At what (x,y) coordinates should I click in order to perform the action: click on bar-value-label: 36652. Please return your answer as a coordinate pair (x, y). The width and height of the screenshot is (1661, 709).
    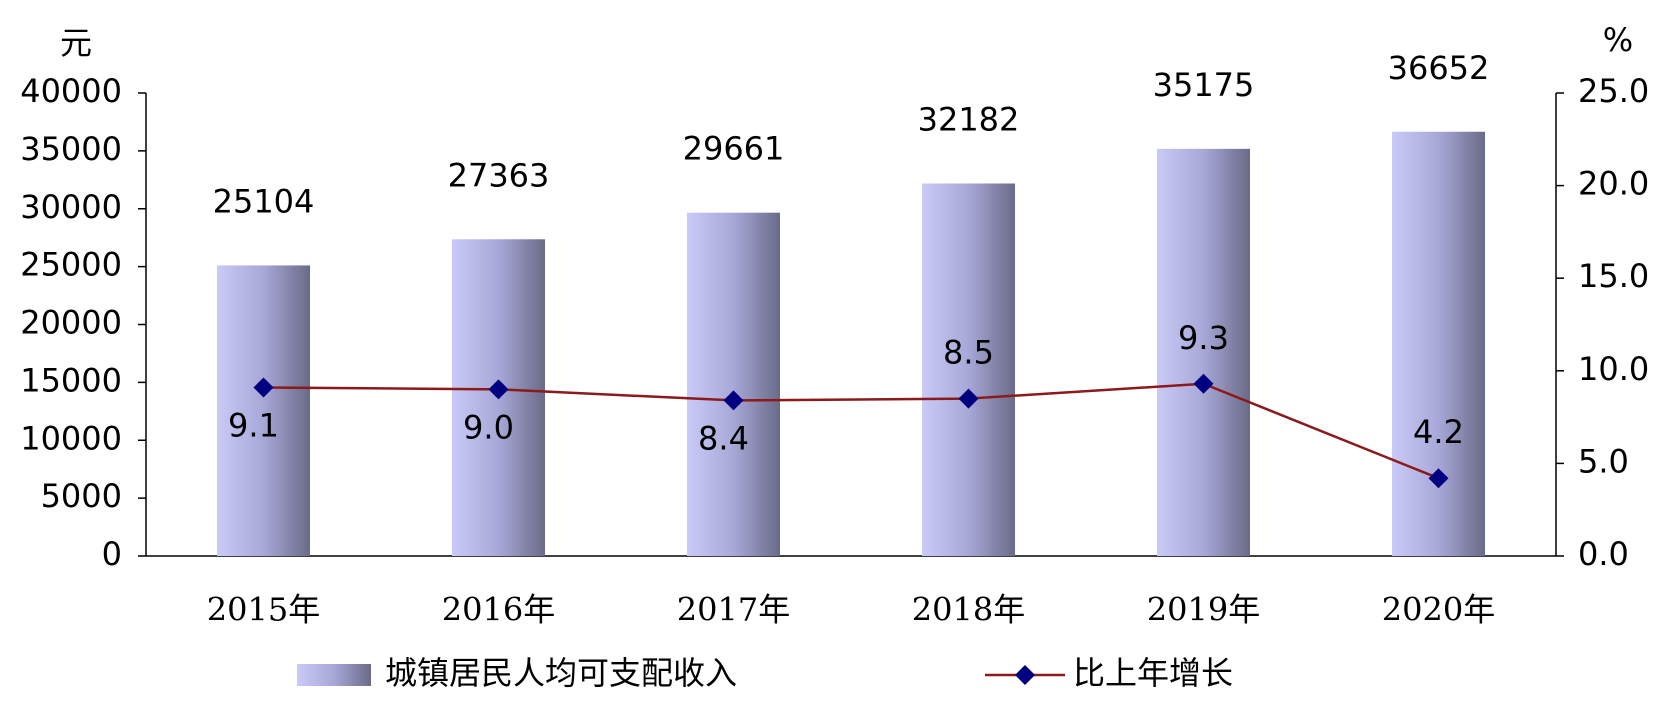
    Looking at the image, I should click on (1439, 68).